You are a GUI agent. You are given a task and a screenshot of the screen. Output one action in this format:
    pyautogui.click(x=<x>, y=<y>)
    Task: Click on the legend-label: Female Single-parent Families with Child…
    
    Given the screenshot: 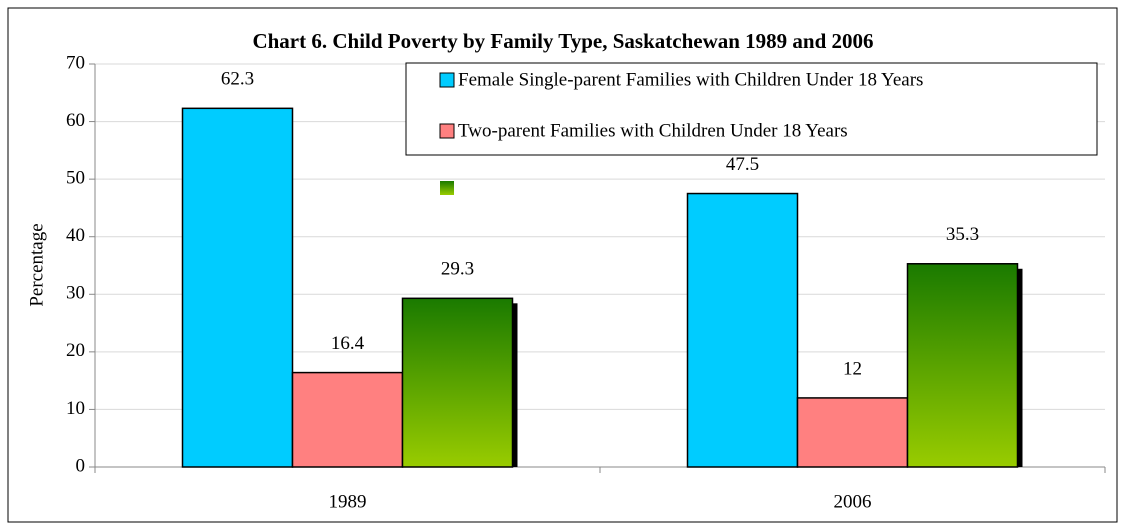 What is the action you would take?
    pyautogui.click(x=690, y=79)
    